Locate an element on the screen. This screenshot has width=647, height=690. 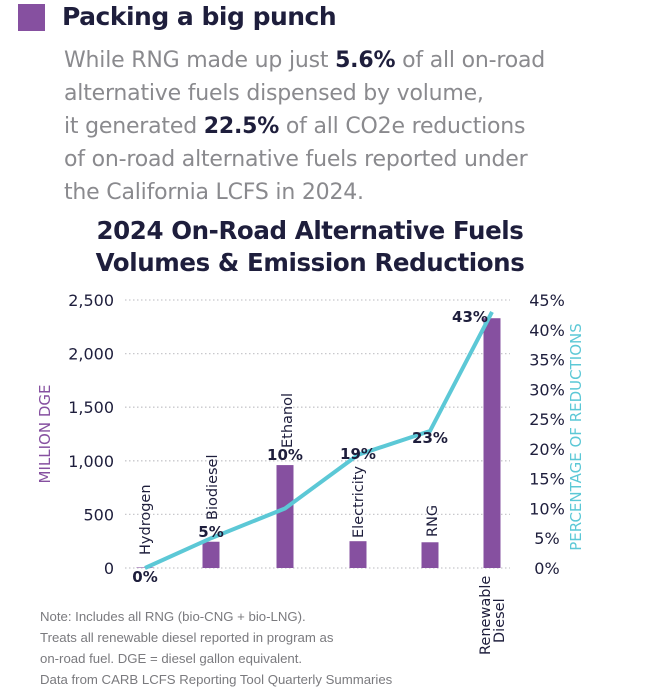
category-label: Electricity is located at coordinates (359, 502).